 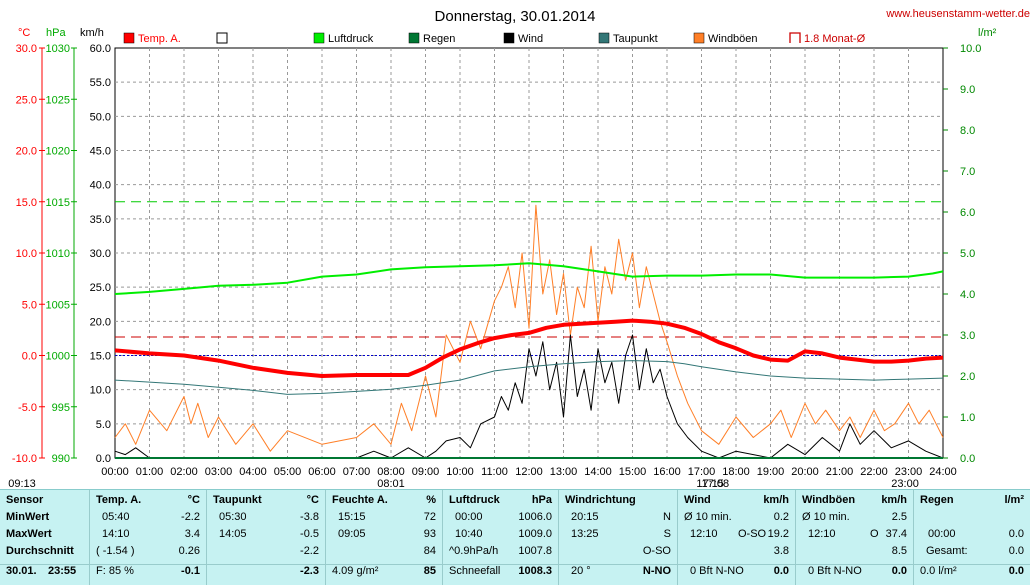 I want to click on legend-label: Wind, so click(x=530, y=39).